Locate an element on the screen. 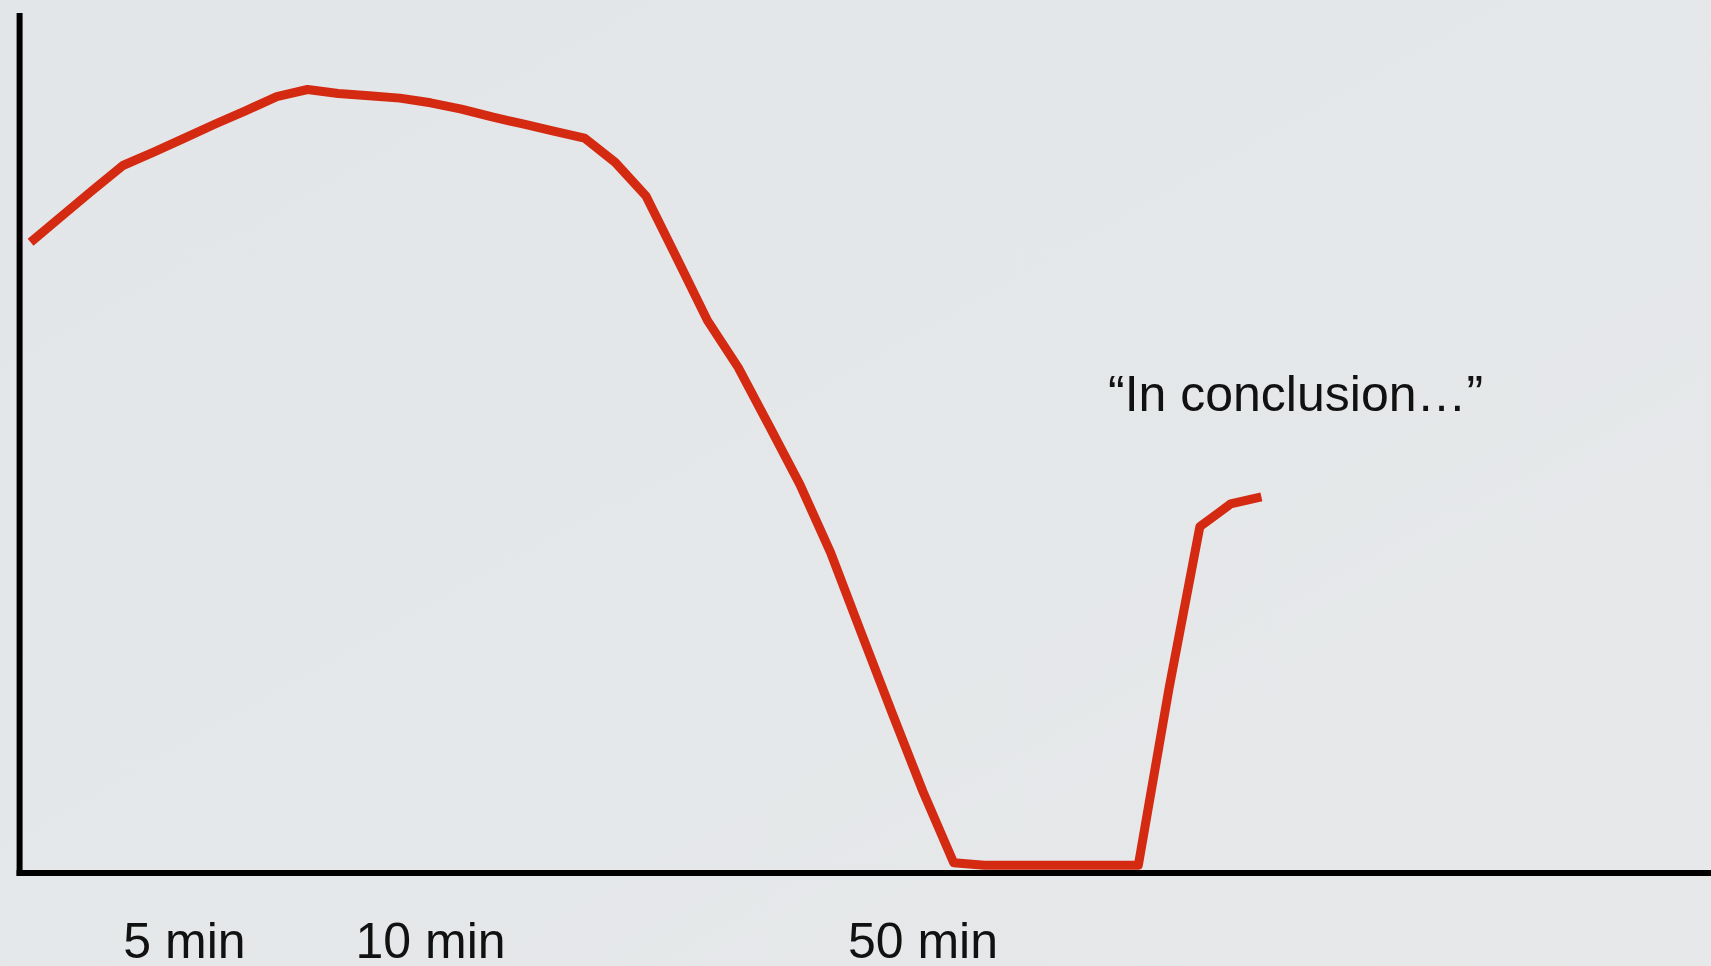 This screenshot has height=966, width=1711. annotation: “In conclusion…” is located at coordinates (1296, 394).